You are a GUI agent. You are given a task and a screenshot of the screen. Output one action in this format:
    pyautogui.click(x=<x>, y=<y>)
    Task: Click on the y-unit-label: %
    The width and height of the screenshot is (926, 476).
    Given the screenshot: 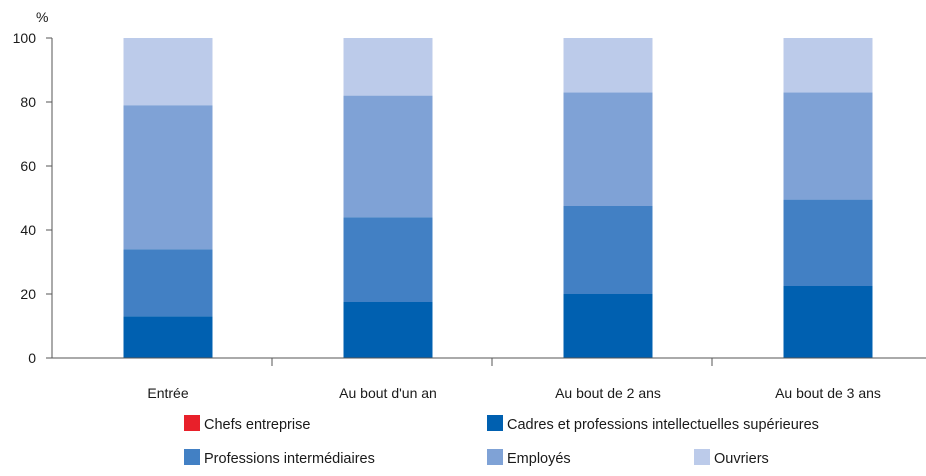 What is the action you would take?
    pyautogui.click(x=42, y=17)
    